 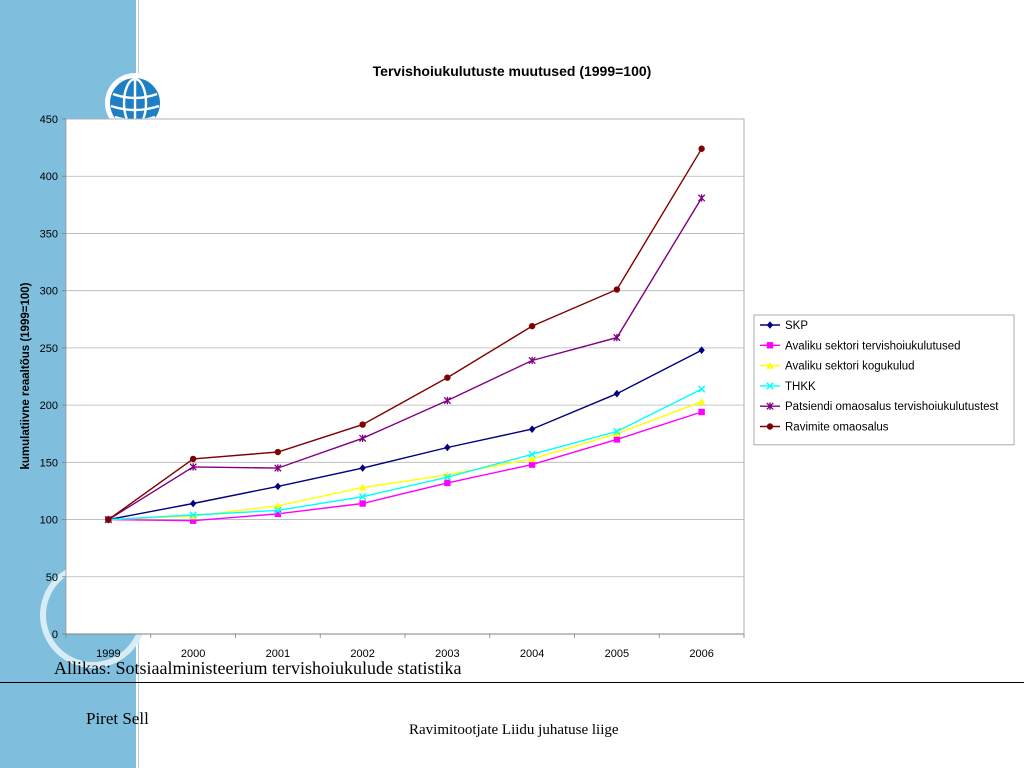 I want to click on x-tick-label: 2003, so click(x=447, y=654).